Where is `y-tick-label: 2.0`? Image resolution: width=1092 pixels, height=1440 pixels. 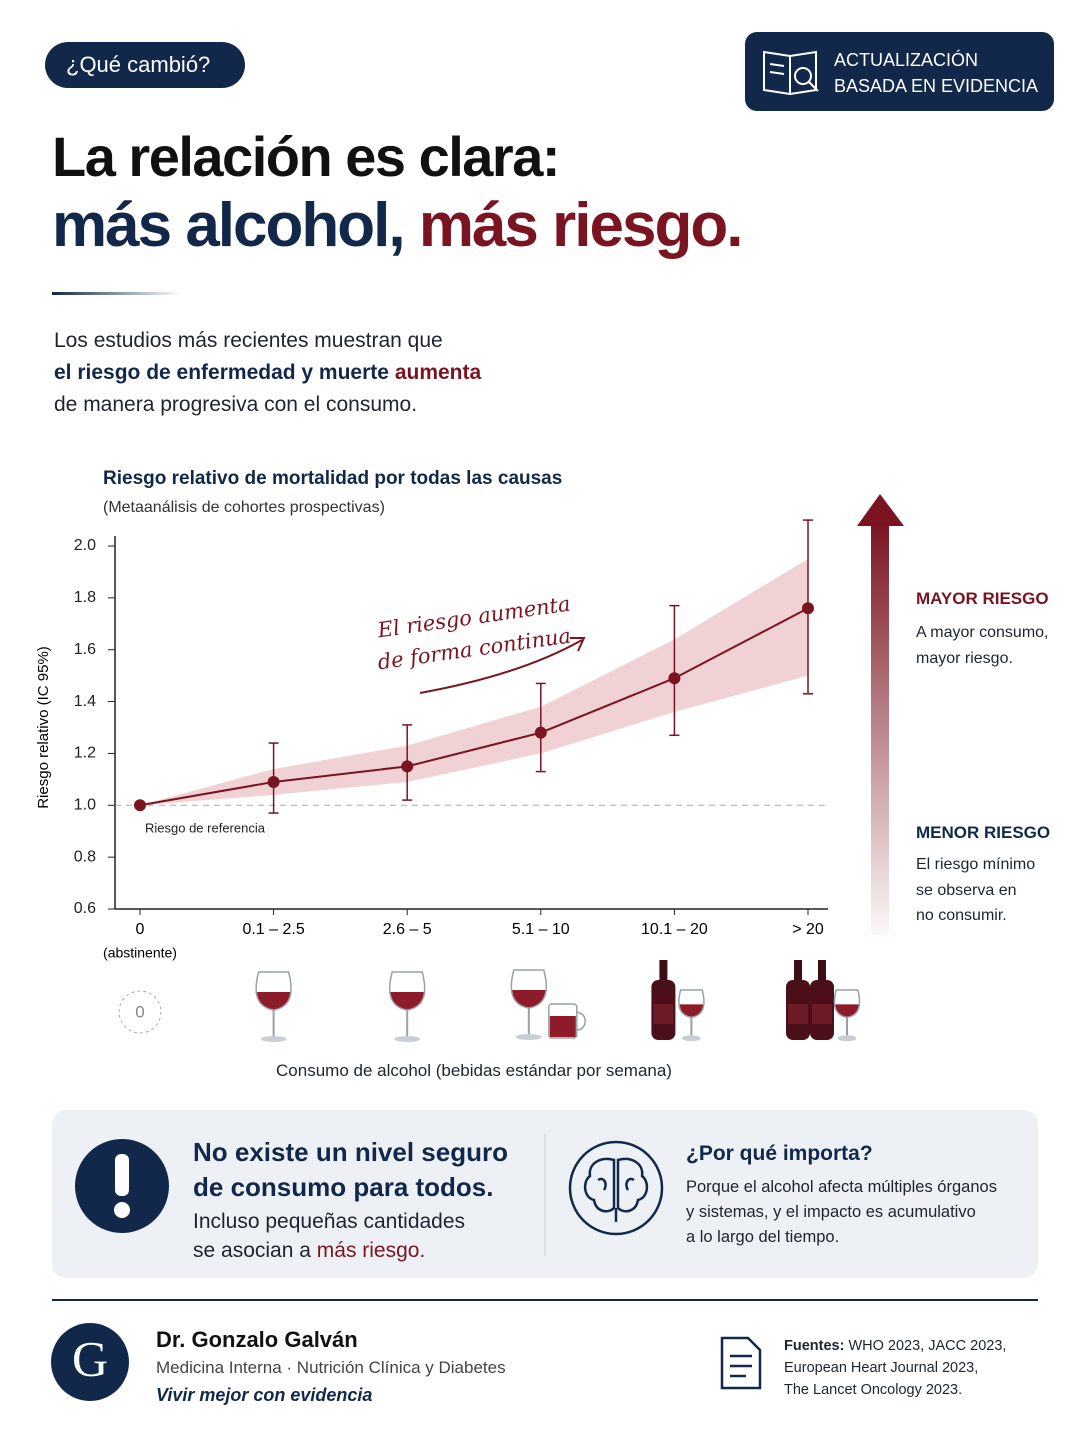 y-tick-label: 2.0 is located at coordinates (85, 545).